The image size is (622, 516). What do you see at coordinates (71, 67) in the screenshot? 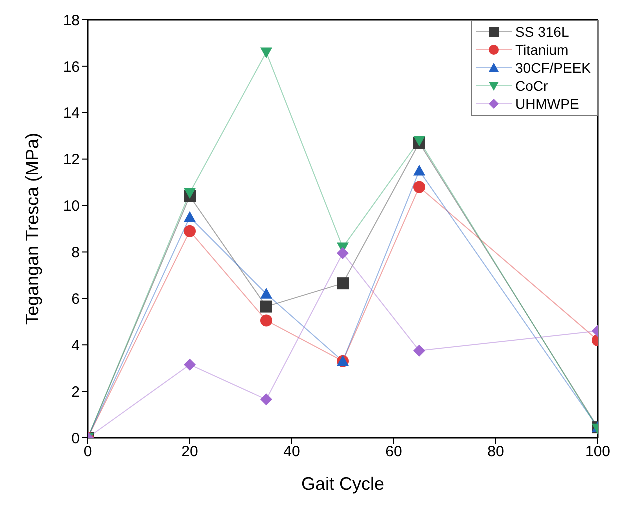
I see `y-tick-label: 16` at bounding box center [71, 67].